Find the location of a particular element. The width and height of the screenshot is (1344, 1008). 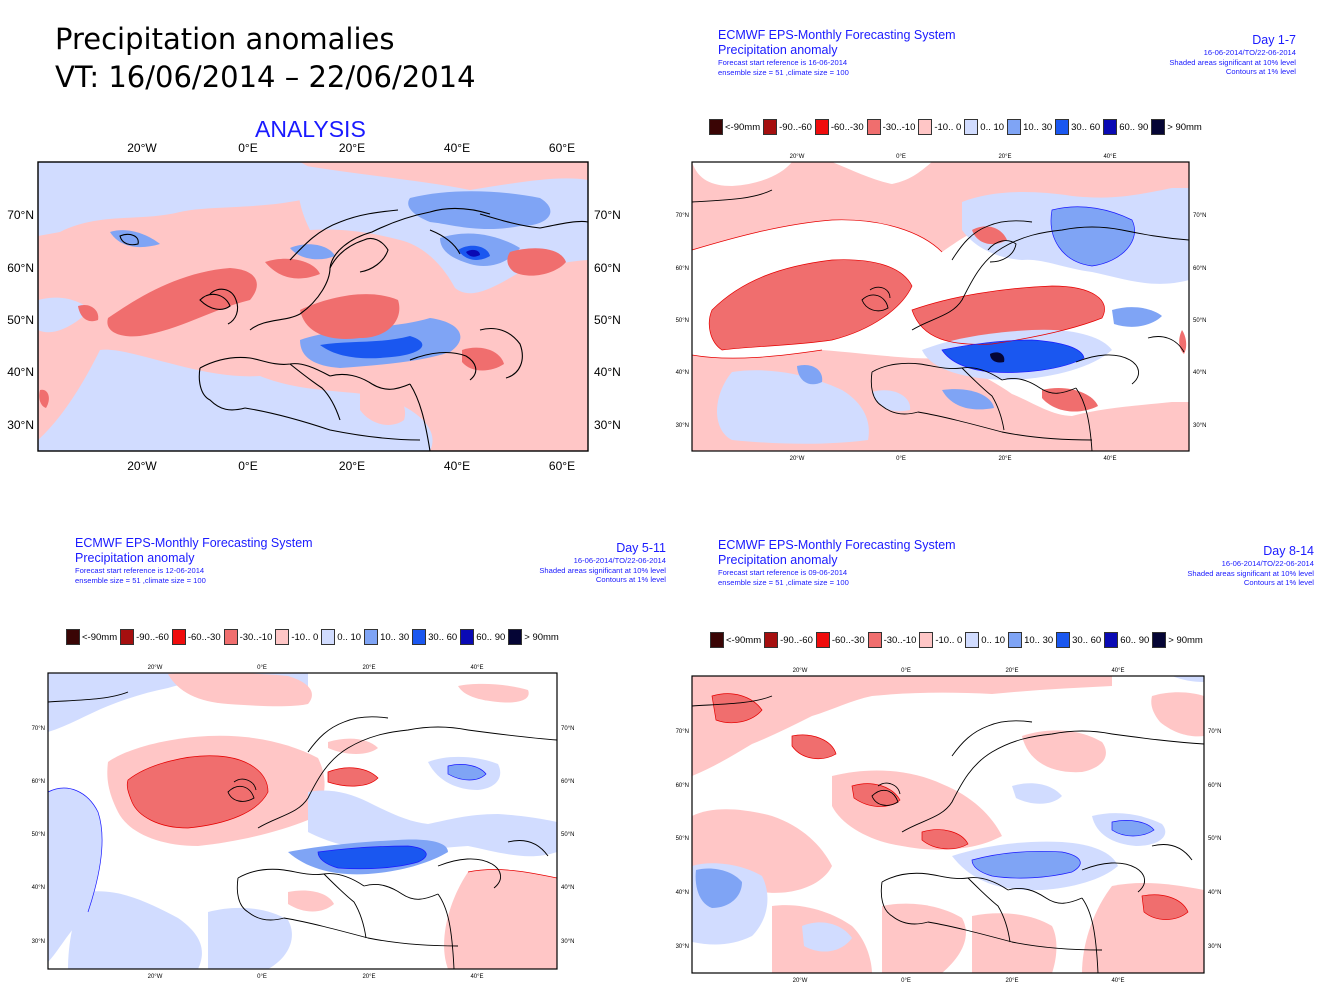

day1-7-map: 20°W 0°E 20°E 40°E is located at coordinates (941, 308).